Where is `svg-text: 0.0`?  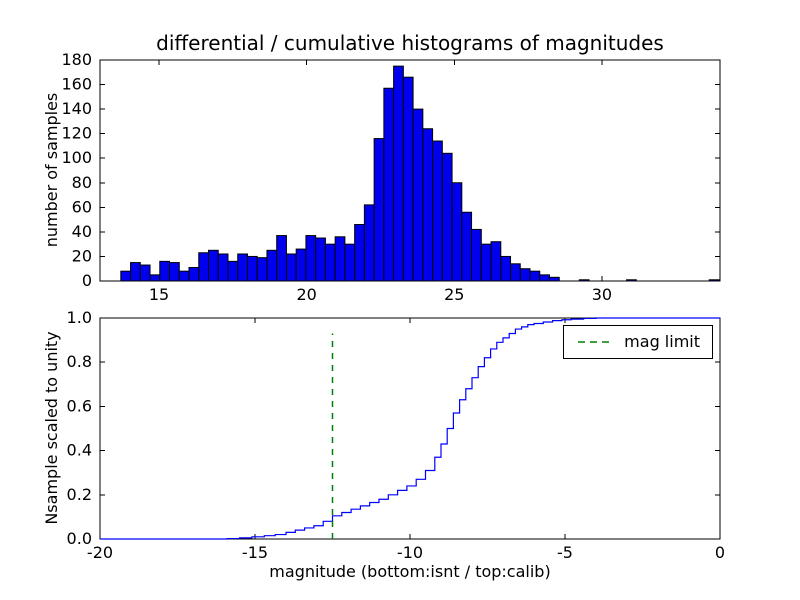
svg-text: 0.0 is located at coordinates (79, 538).